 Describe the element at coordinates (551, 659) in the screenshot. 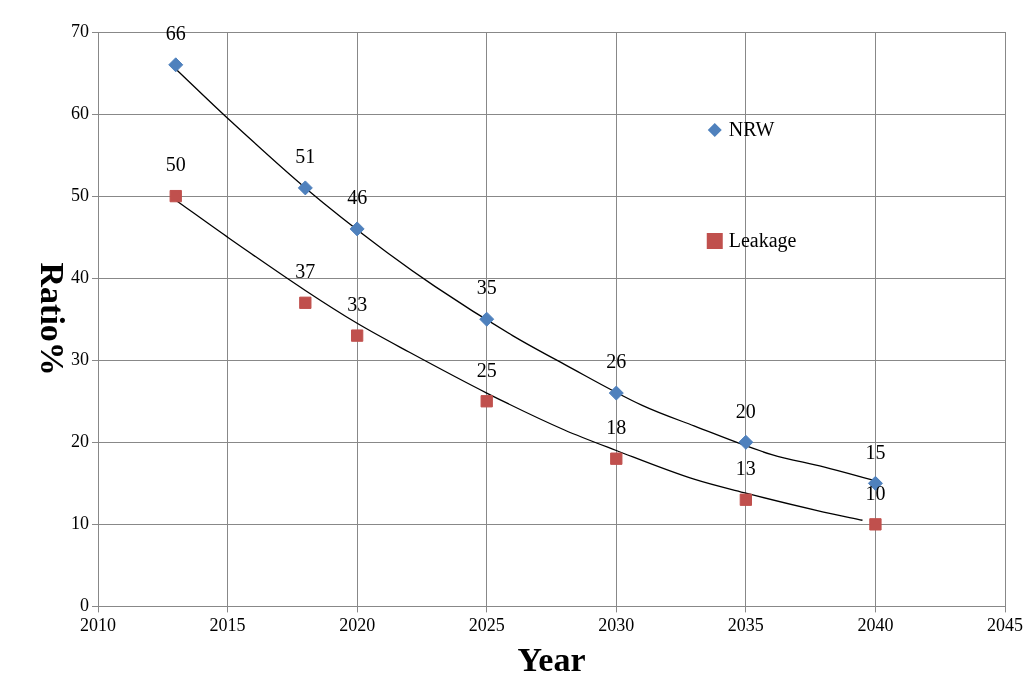

I see `x-axis-title: Year` at that location.